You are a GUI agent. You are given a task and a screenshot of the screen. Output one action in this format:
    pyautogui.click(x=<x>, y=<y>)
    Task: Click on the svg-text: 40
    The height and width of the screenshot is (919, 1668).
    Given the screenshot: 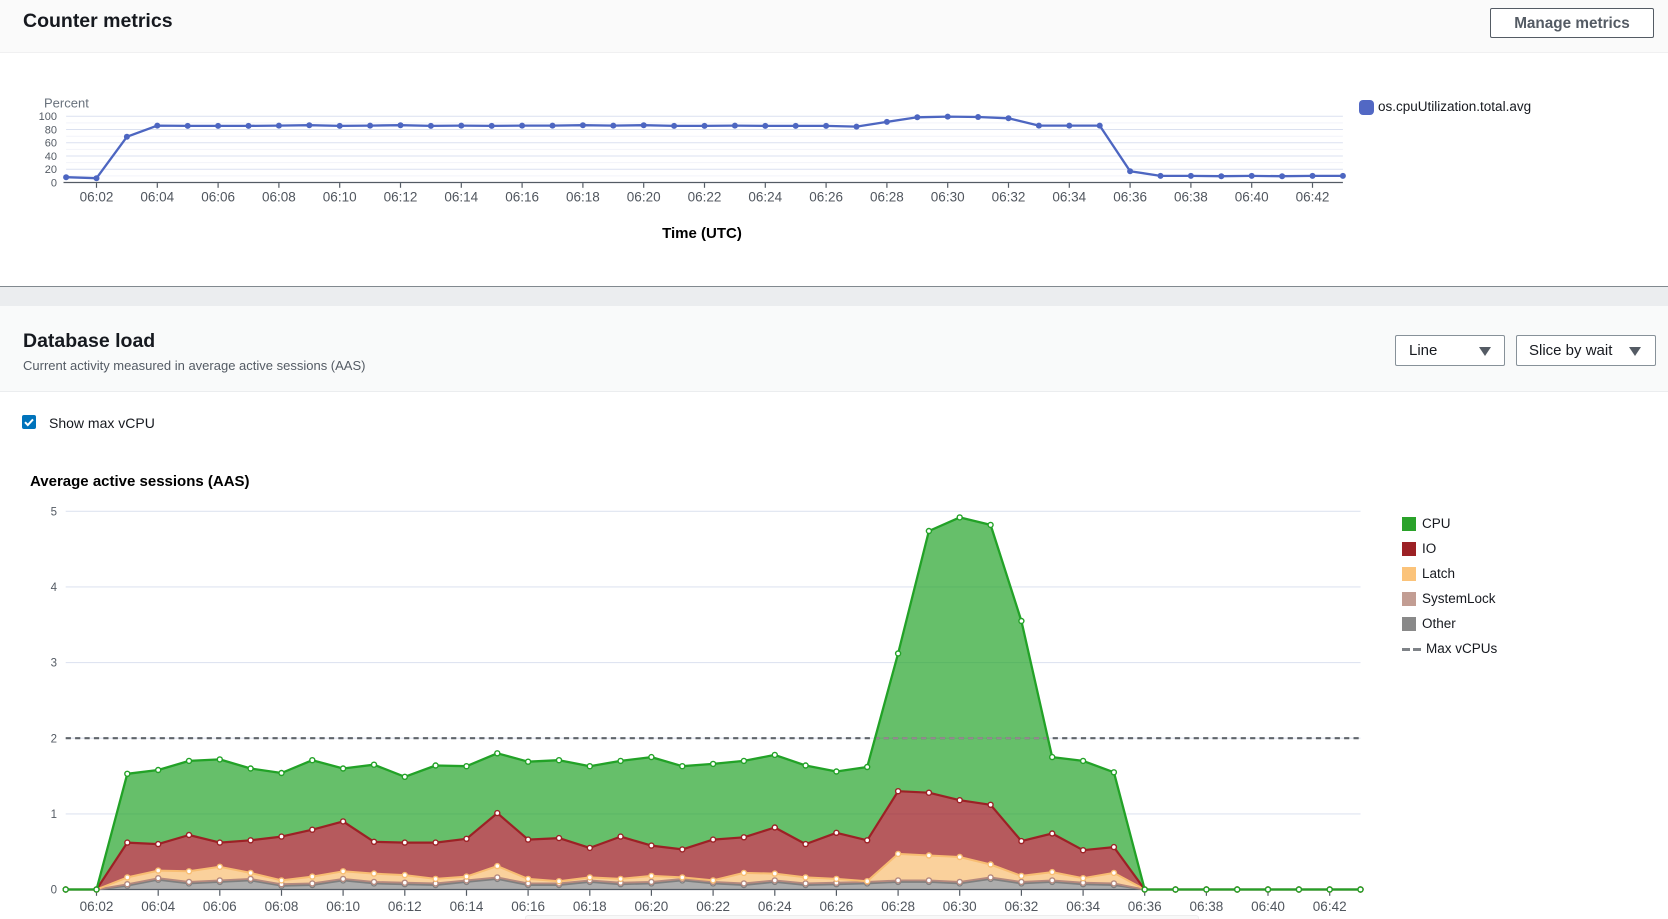 What is the action you would take?
    pyautogui.click(x=51, y=157)
    